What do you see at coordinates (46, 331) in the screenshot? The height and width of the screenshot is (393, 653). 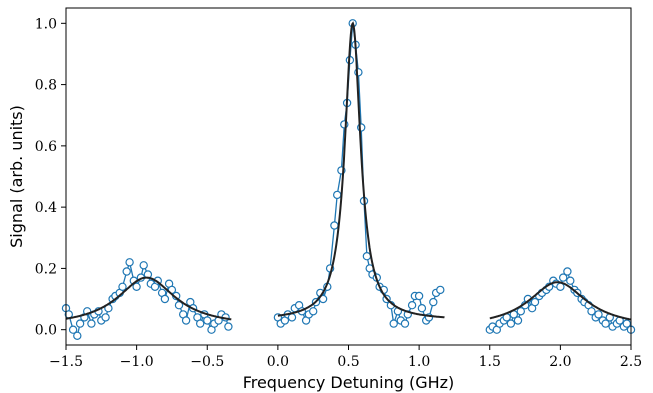 I see `y-tick-label: 0.0` at bounding box center [46, 331].